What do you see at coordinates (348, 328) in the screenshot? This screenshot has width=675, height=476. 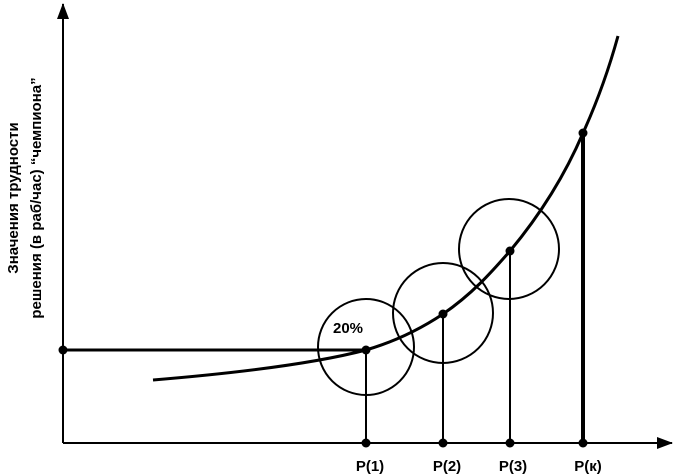 I see `annotation: 20%` at bounding box center [348, 328].